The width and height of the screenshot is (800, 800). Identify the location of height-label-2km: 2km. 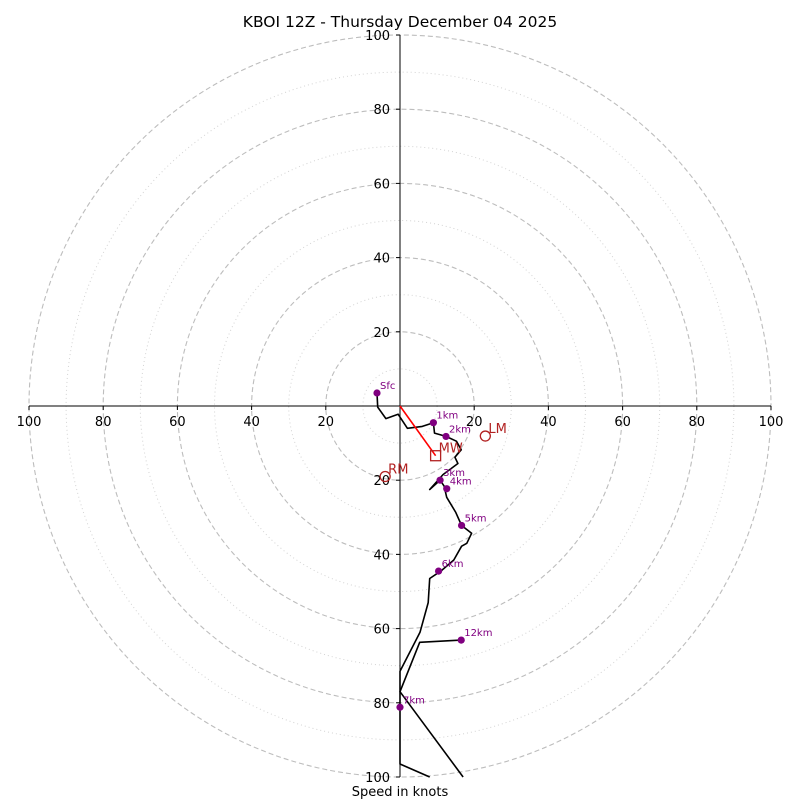
(460, 429).